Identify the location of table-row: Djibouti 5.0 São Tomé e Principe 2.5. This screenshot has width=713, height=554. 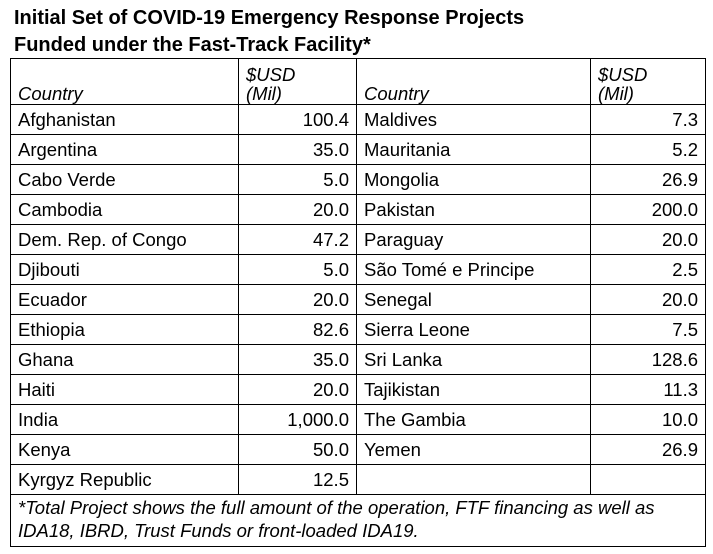
(358, 269).